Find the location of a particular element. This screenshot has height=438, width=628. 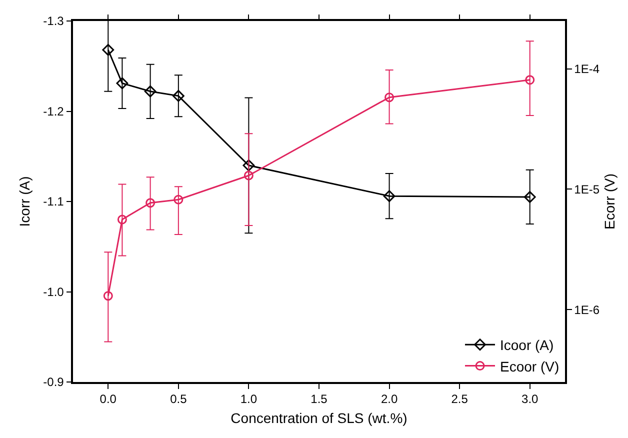

x-tick-label: 0.0 is located at coordinates (108, 399).